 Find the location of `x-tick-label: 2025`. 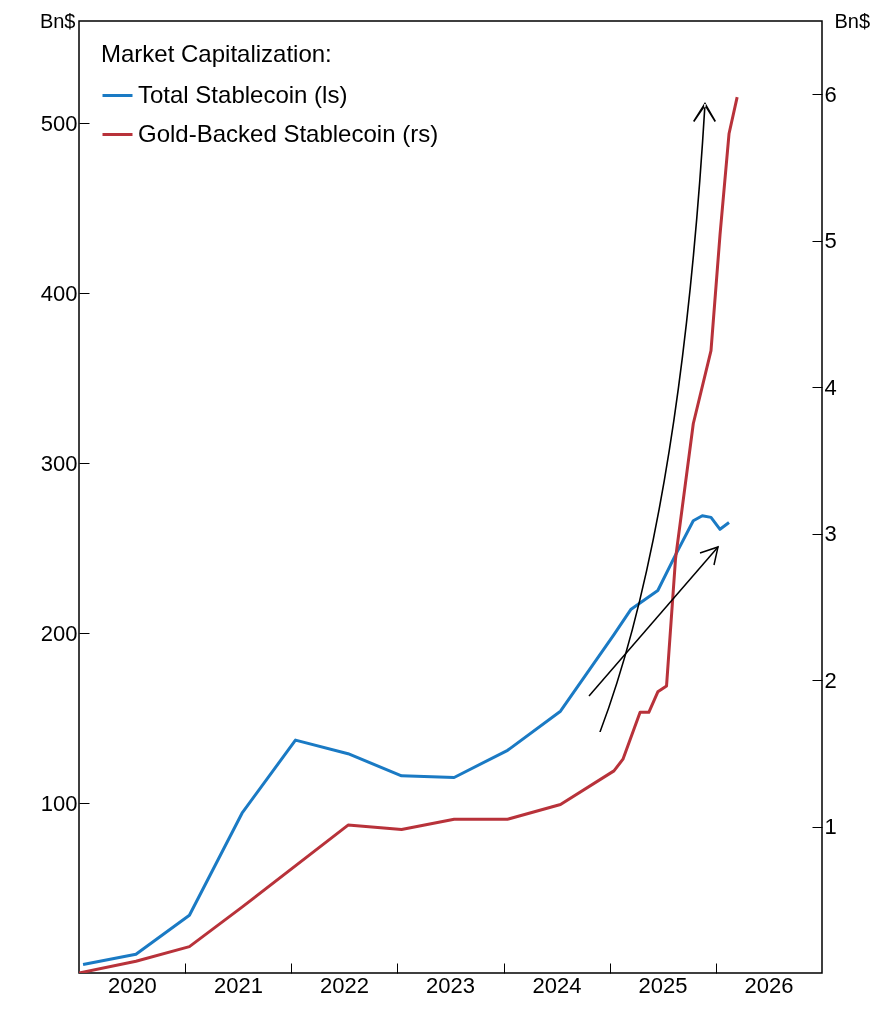

x-tick-label: 2025 is located at coordinates (663, 985).